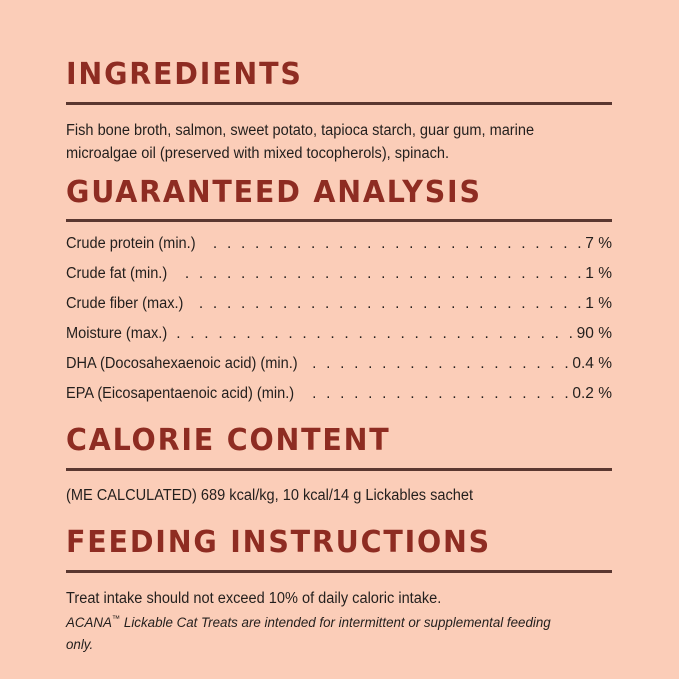 The width and height of the screenshot is (679, 679). I want to click on feeding-instructions-heading: FEEDING INSTRUCTIONS, so click(279, 542).